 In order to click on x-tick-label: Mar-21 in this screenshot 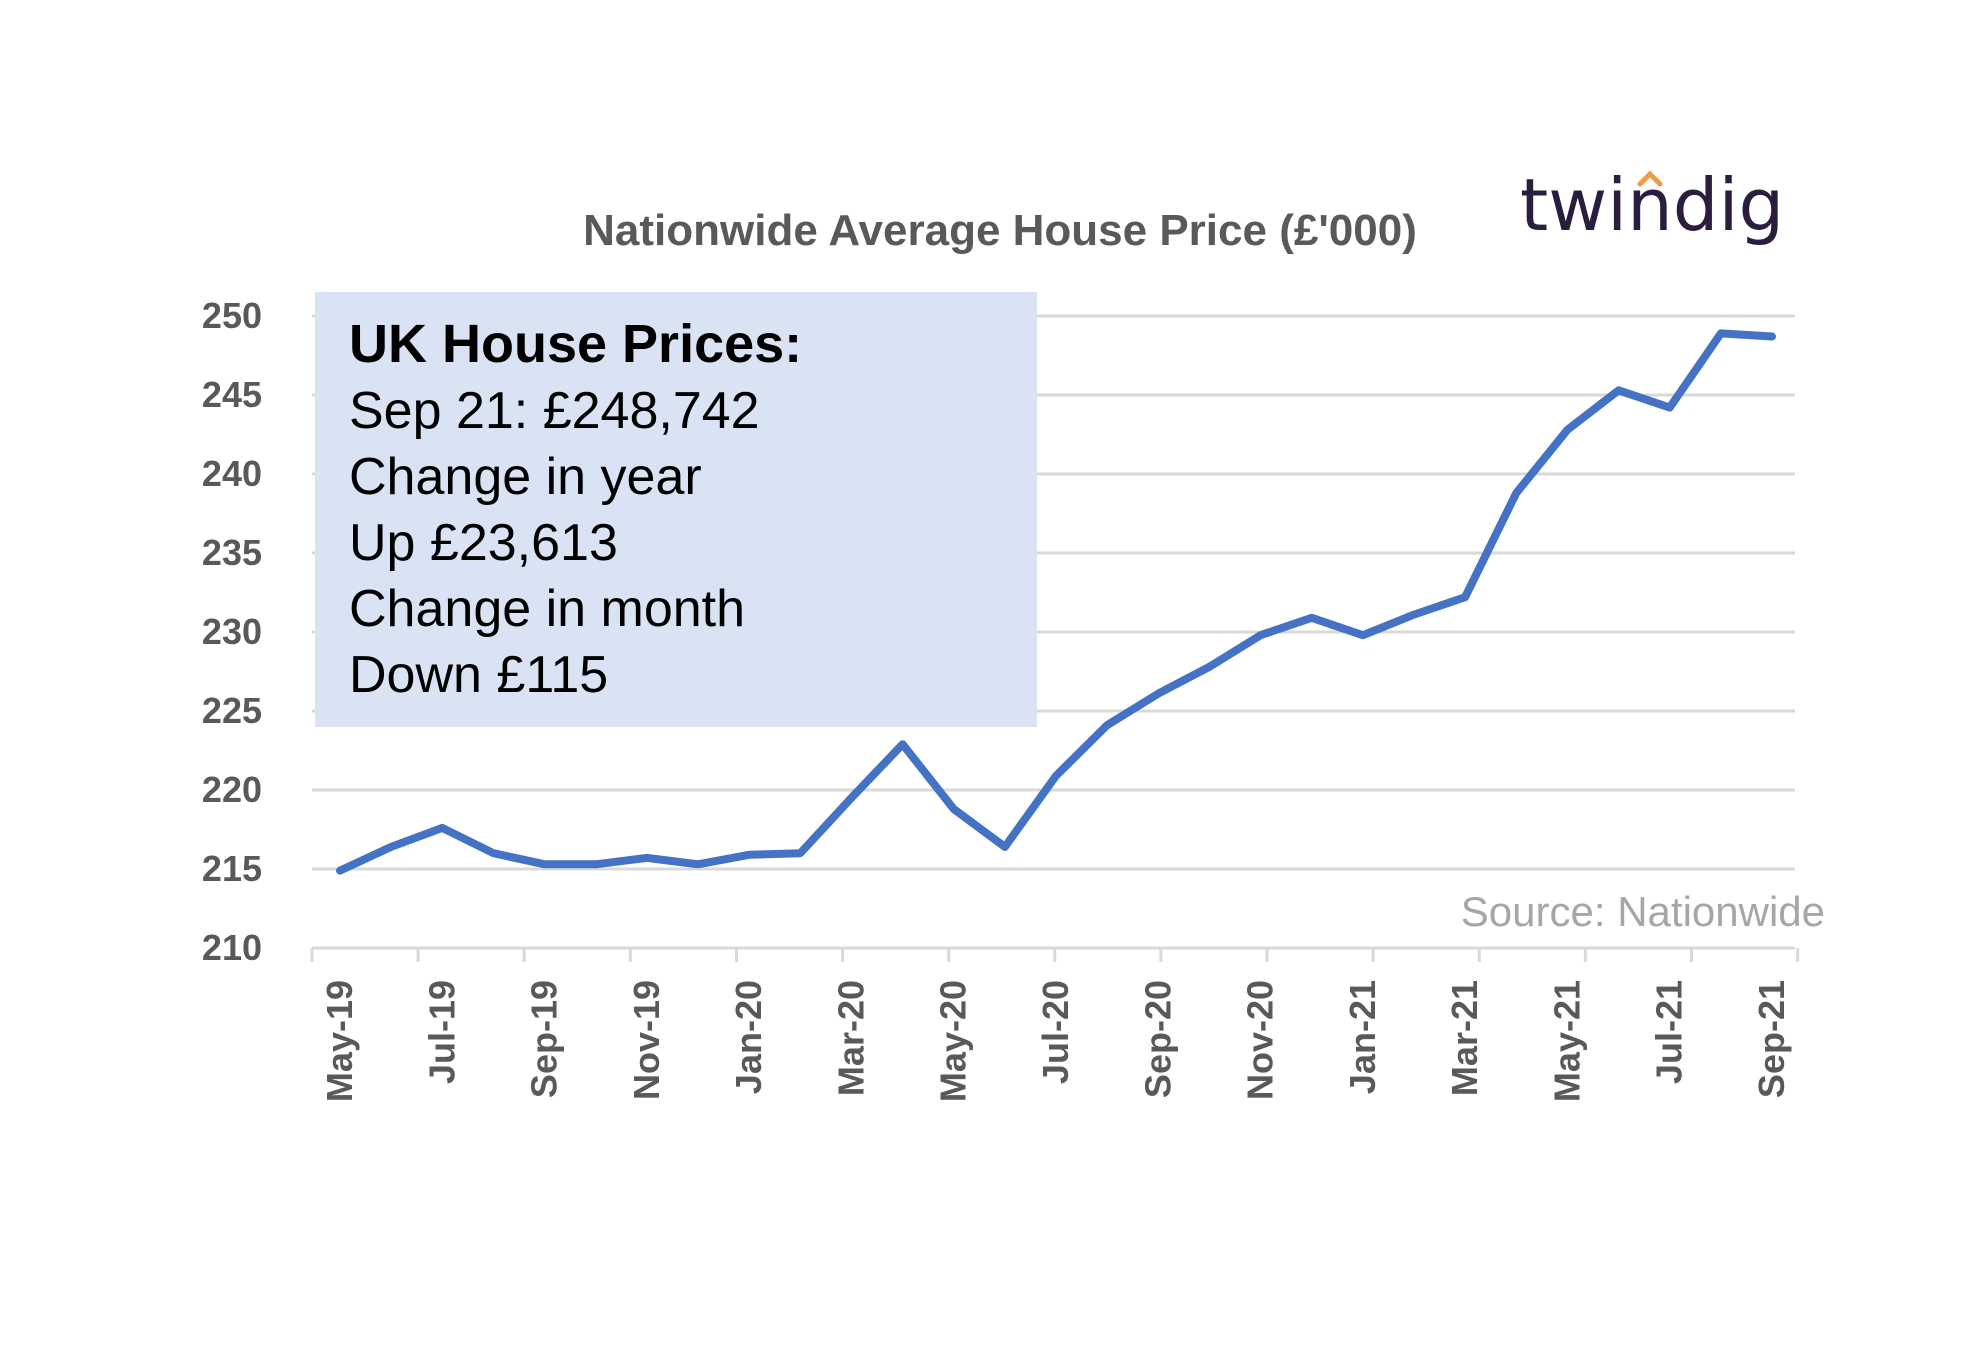, I will do `click(1464, 1038)`.